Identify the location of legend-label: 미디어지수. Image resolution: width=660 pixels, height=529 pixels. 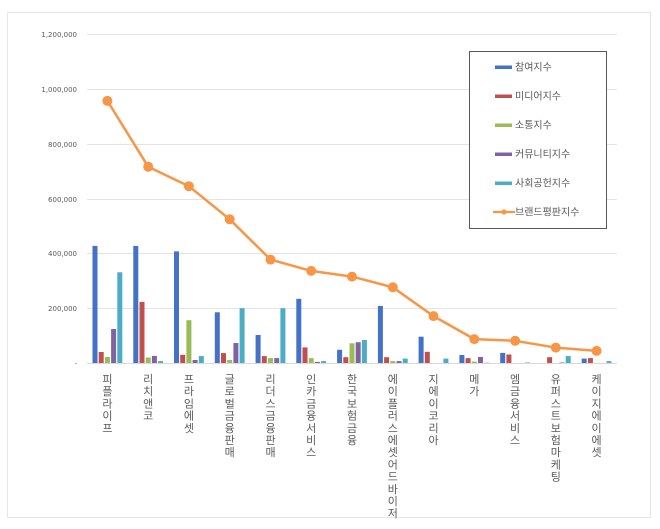
(538, 97).